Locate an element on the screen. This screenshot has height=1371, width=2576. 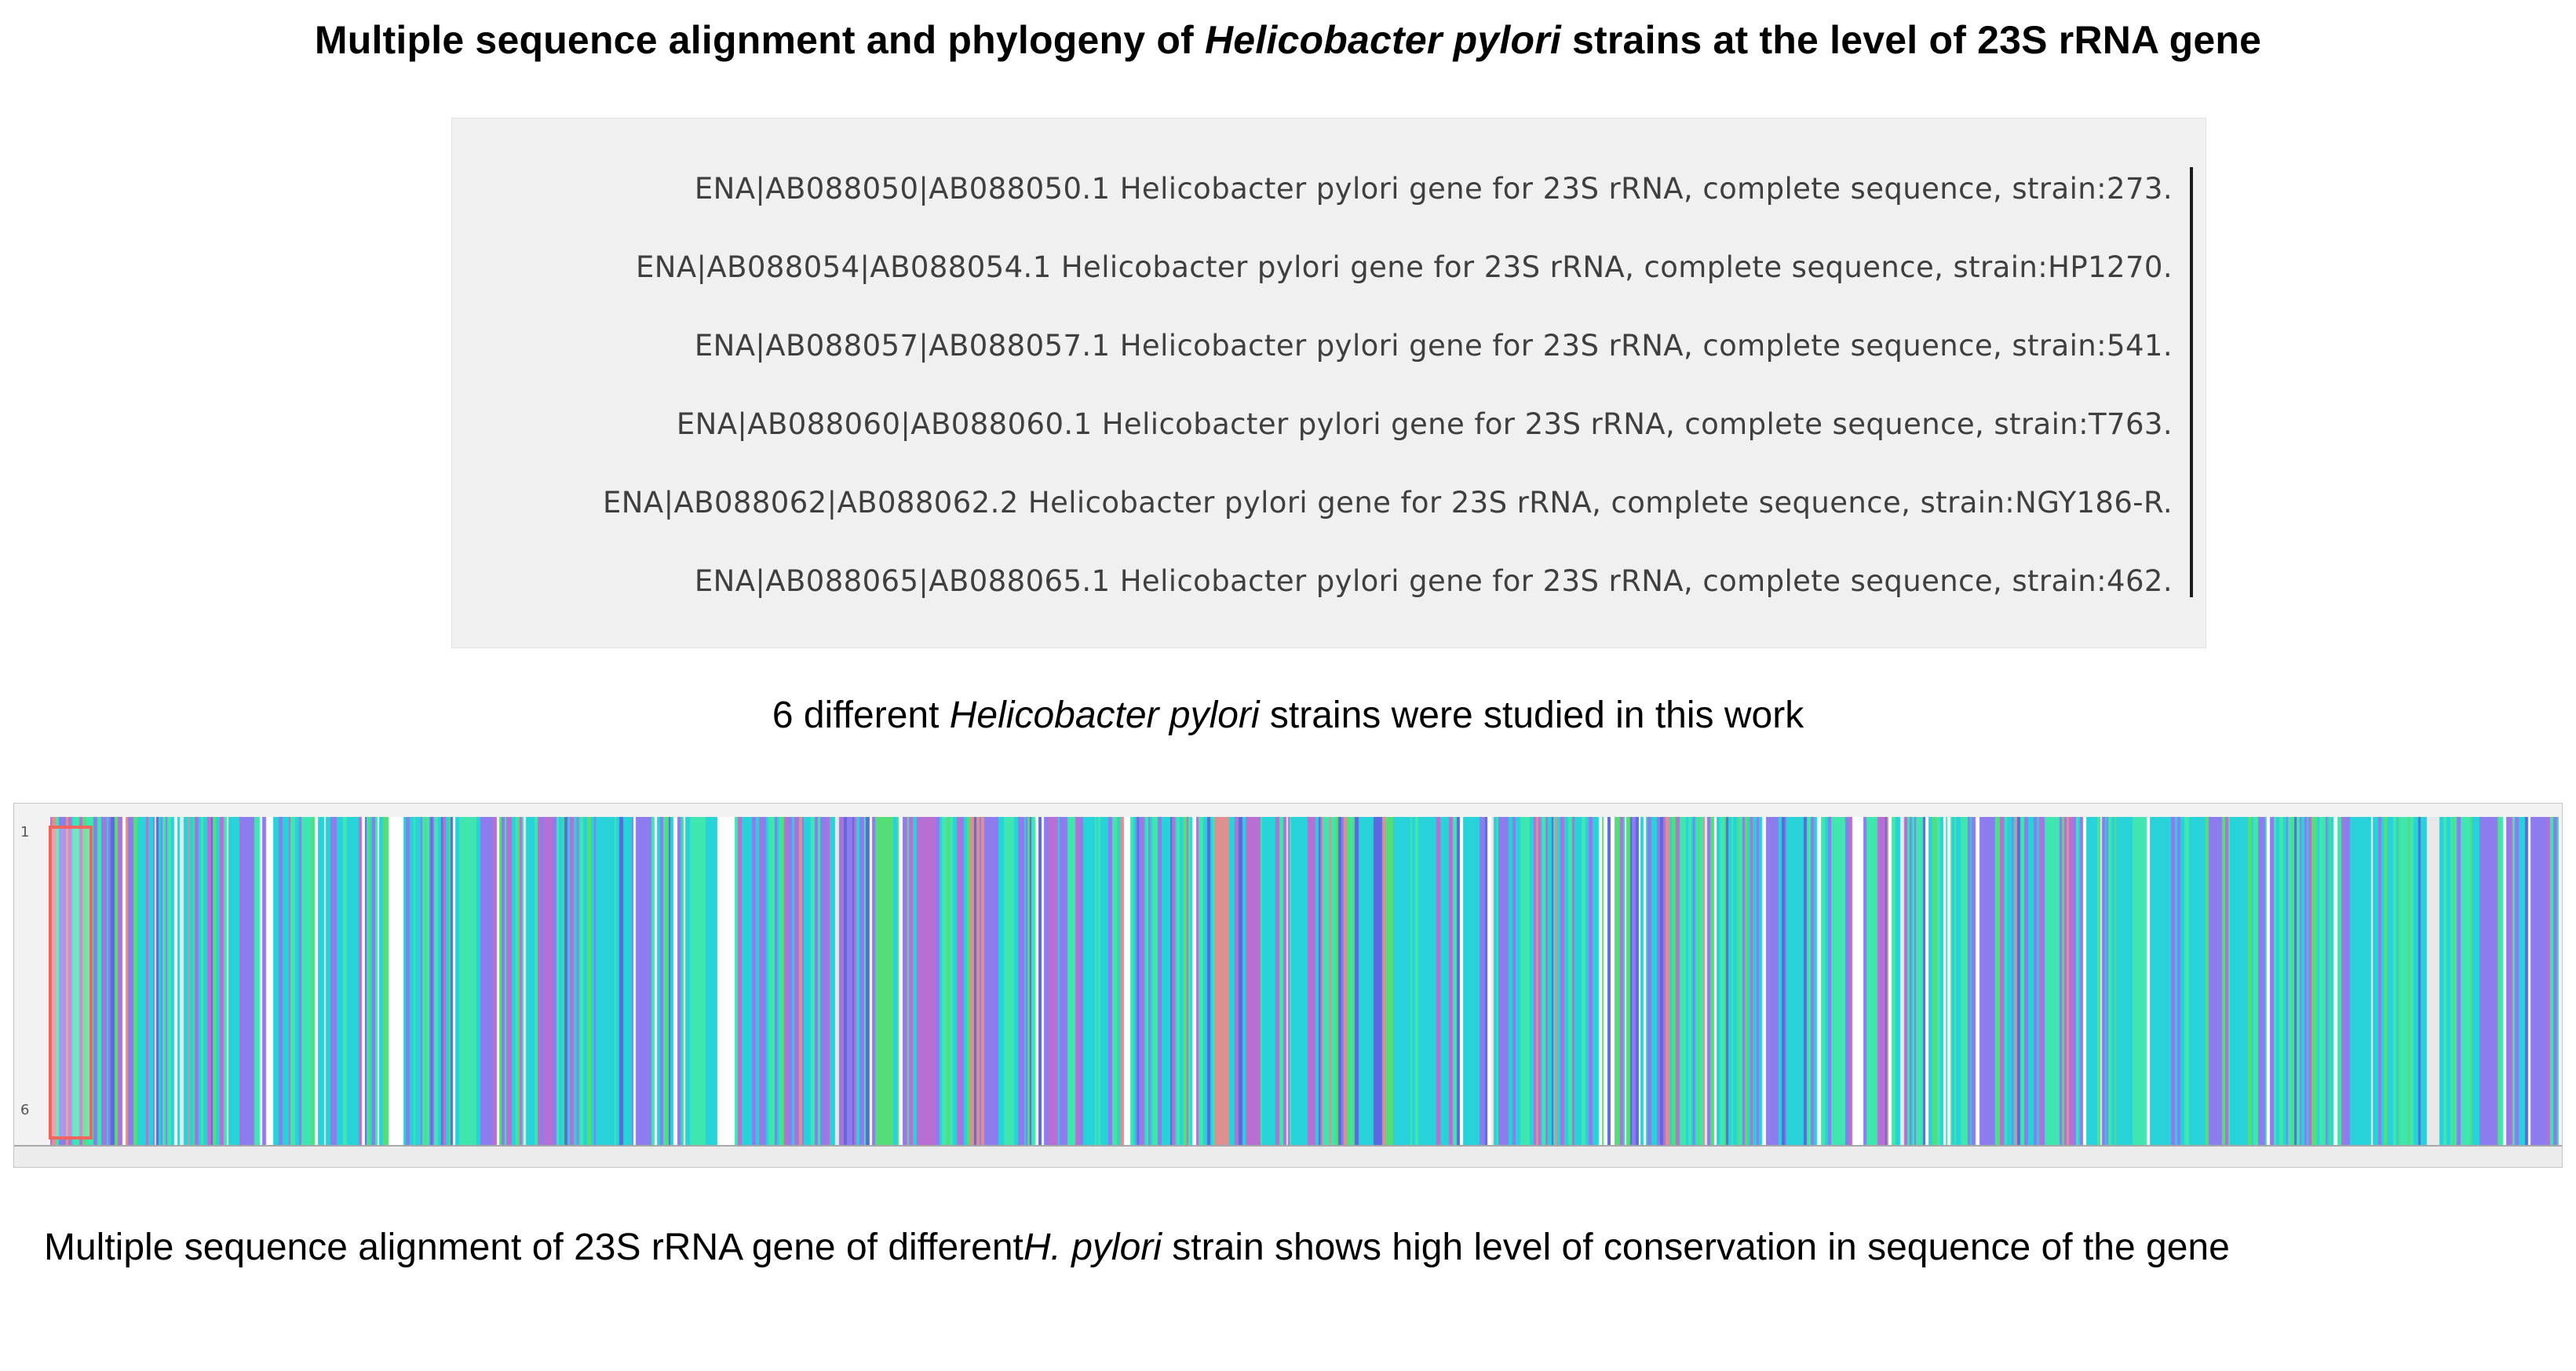
page-title-species: Helicobacter pylori is located at coordinates (1383, 40).